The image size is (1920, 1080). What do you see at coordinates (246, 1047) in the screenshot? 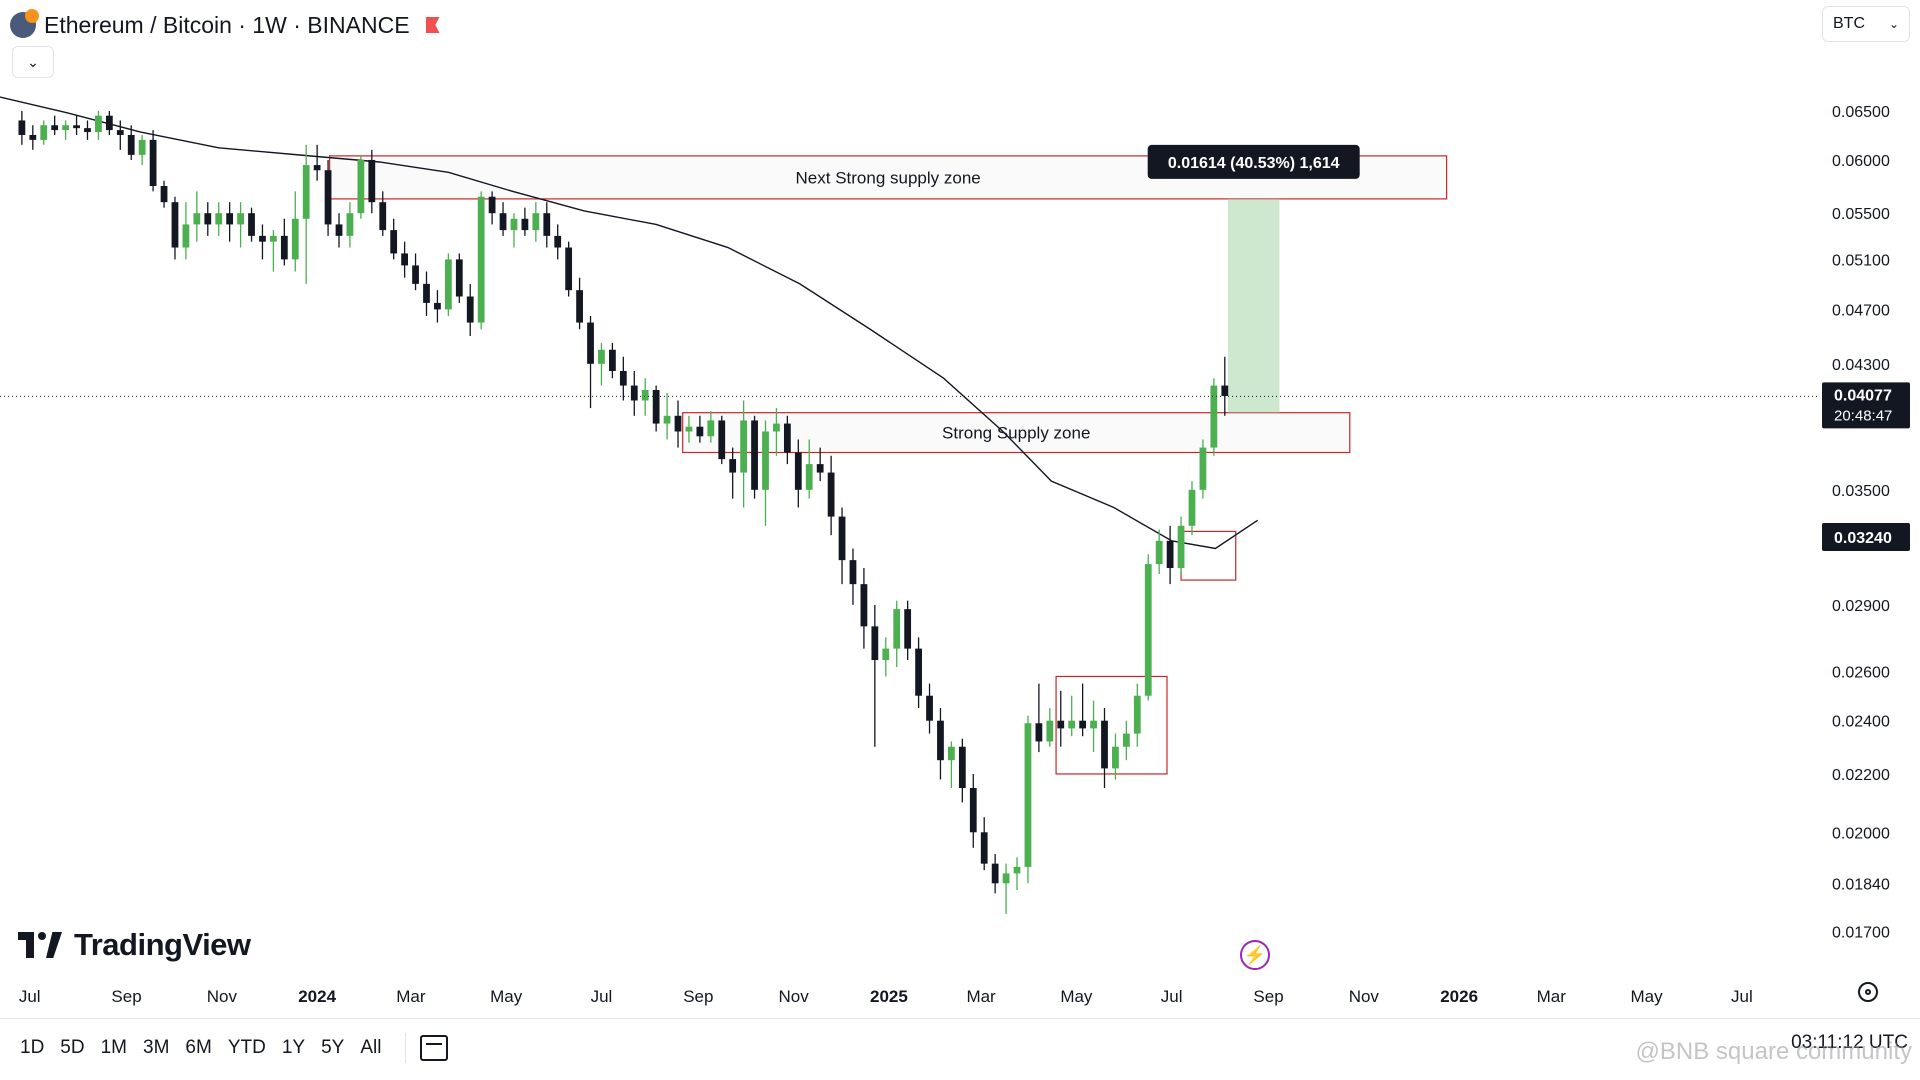
I see `range-button-ytd: YTD` at bounding box center [246, 1047].